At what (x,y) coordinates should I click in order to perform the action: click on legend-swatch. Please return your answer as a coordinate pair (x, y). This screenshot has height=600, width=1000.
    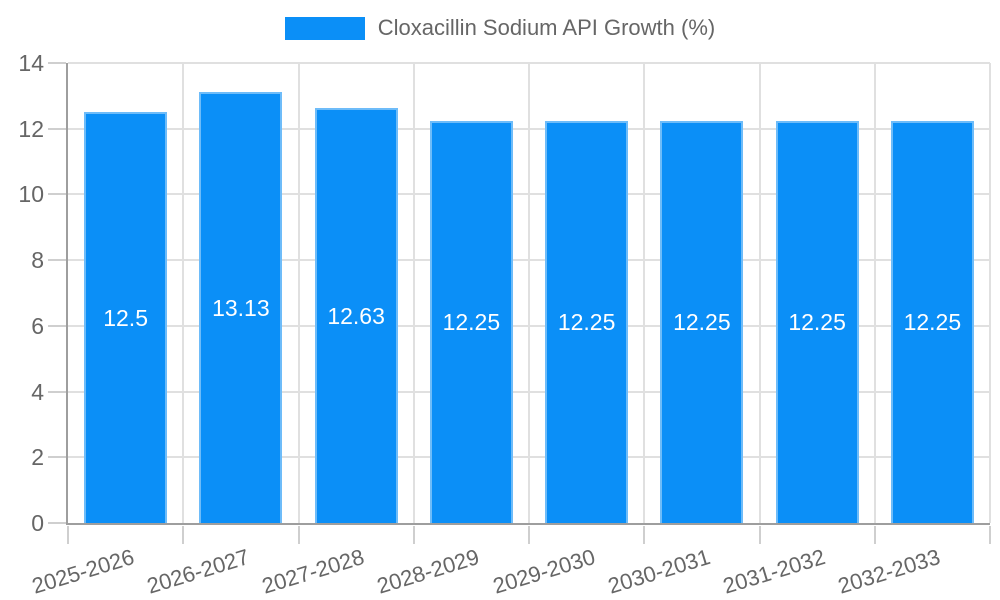
    Looking at the image, I should click on (324, 28).